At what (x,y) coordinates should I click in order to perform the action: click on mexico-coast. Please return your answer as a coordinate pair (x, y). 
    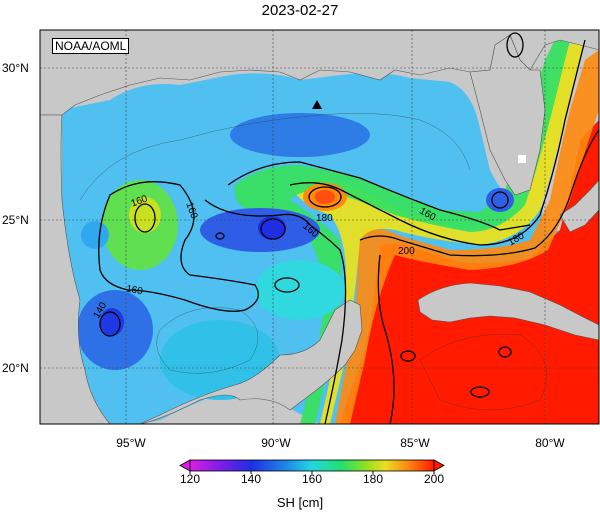
    Looking at the image, I should click on (75, 269).